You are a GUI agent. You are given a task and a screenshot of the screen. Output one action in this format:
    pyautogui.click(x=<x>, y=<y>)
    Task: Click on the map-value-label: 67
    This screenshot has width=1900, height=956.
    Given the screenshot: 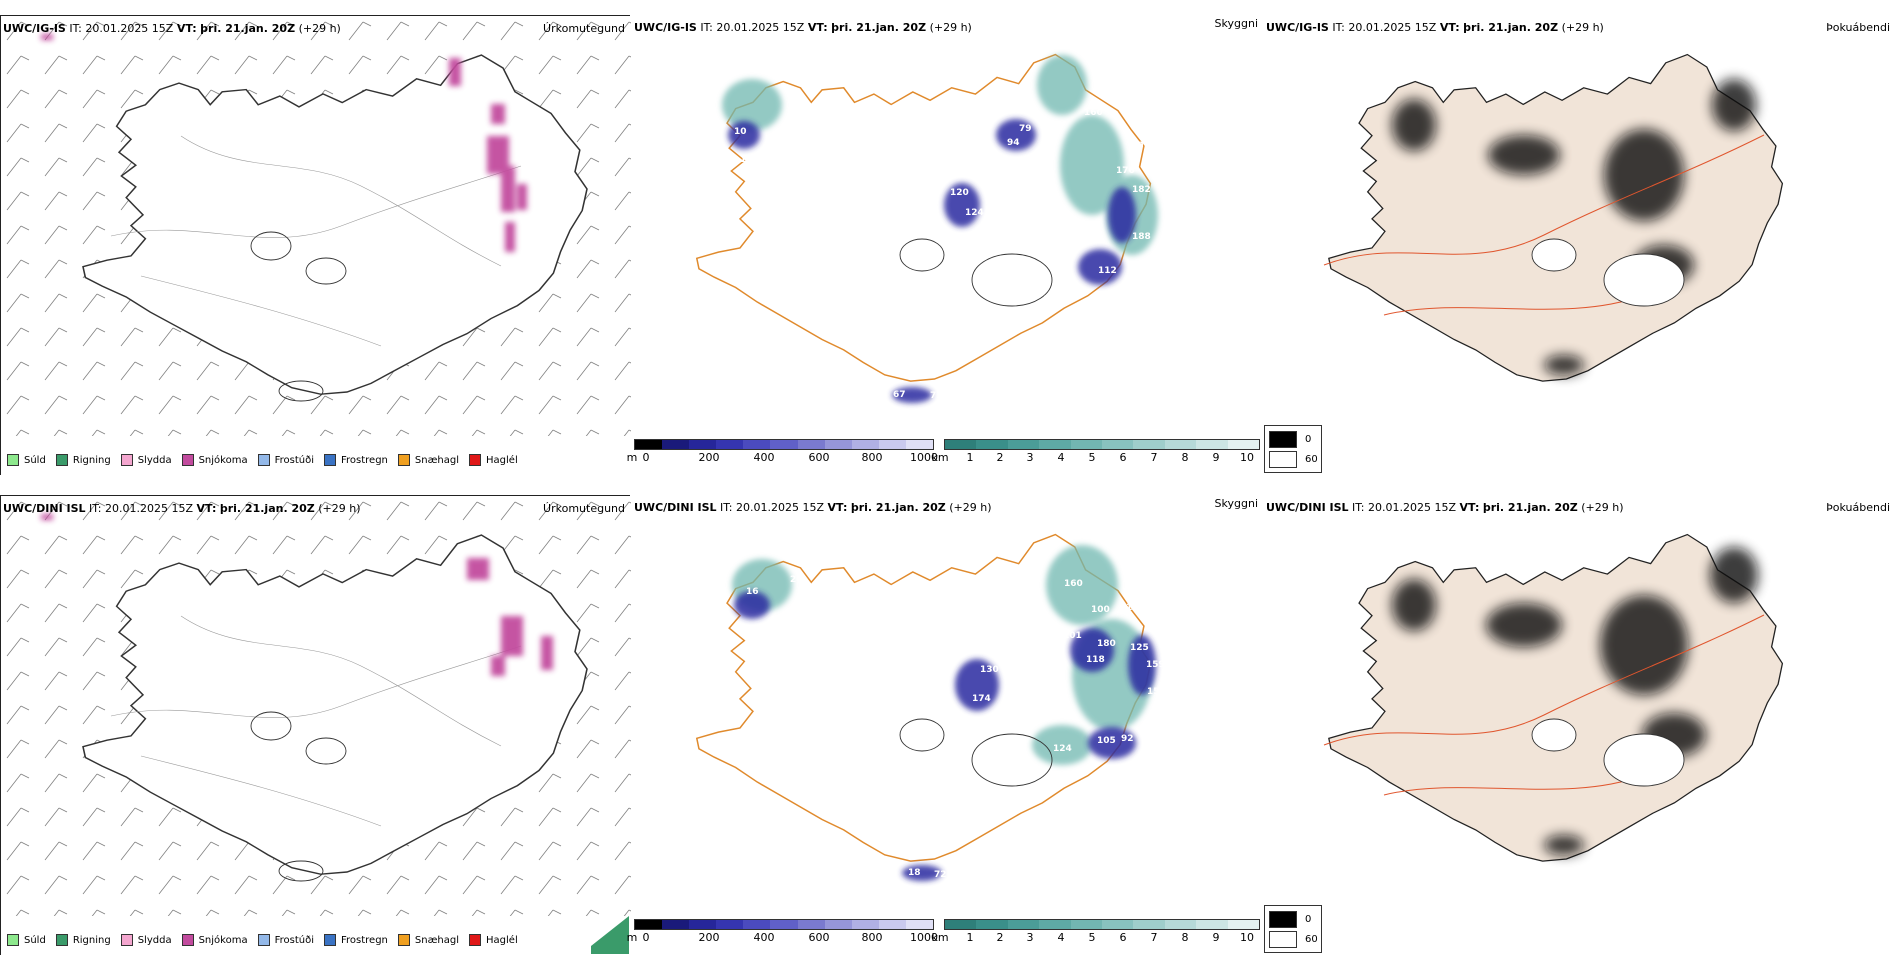 What is the action you would take?
    pyautogui.click(x=899, y=395)
    